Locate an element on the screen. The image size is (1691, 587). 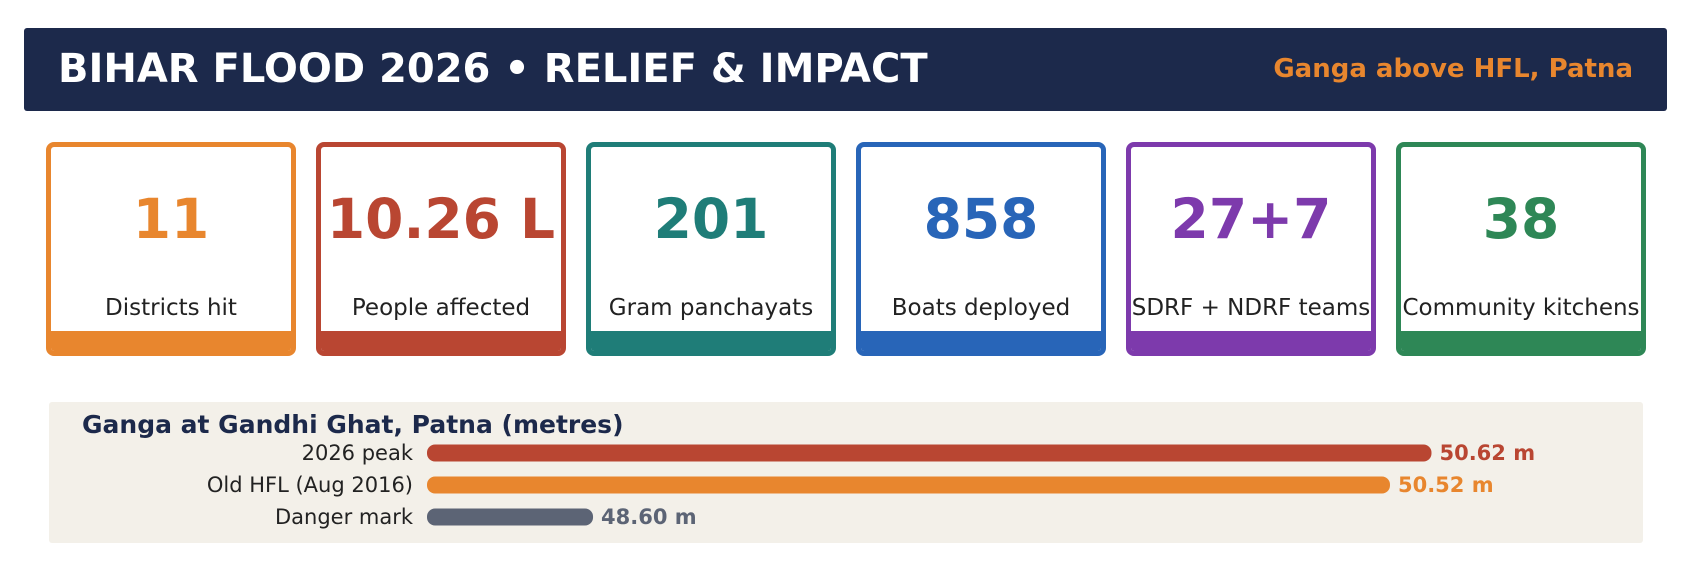
value-label: 50.62 m is located at coordinates (1487, 453).